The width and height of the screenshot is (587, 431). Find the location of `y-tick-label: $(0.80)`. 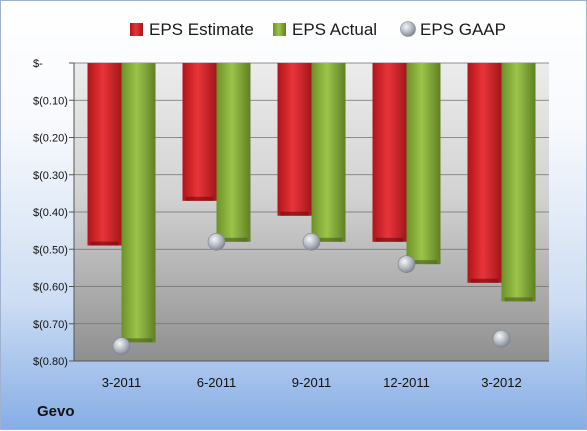

y-tick-label: $(0.80) is located at coordinates (50, 362).